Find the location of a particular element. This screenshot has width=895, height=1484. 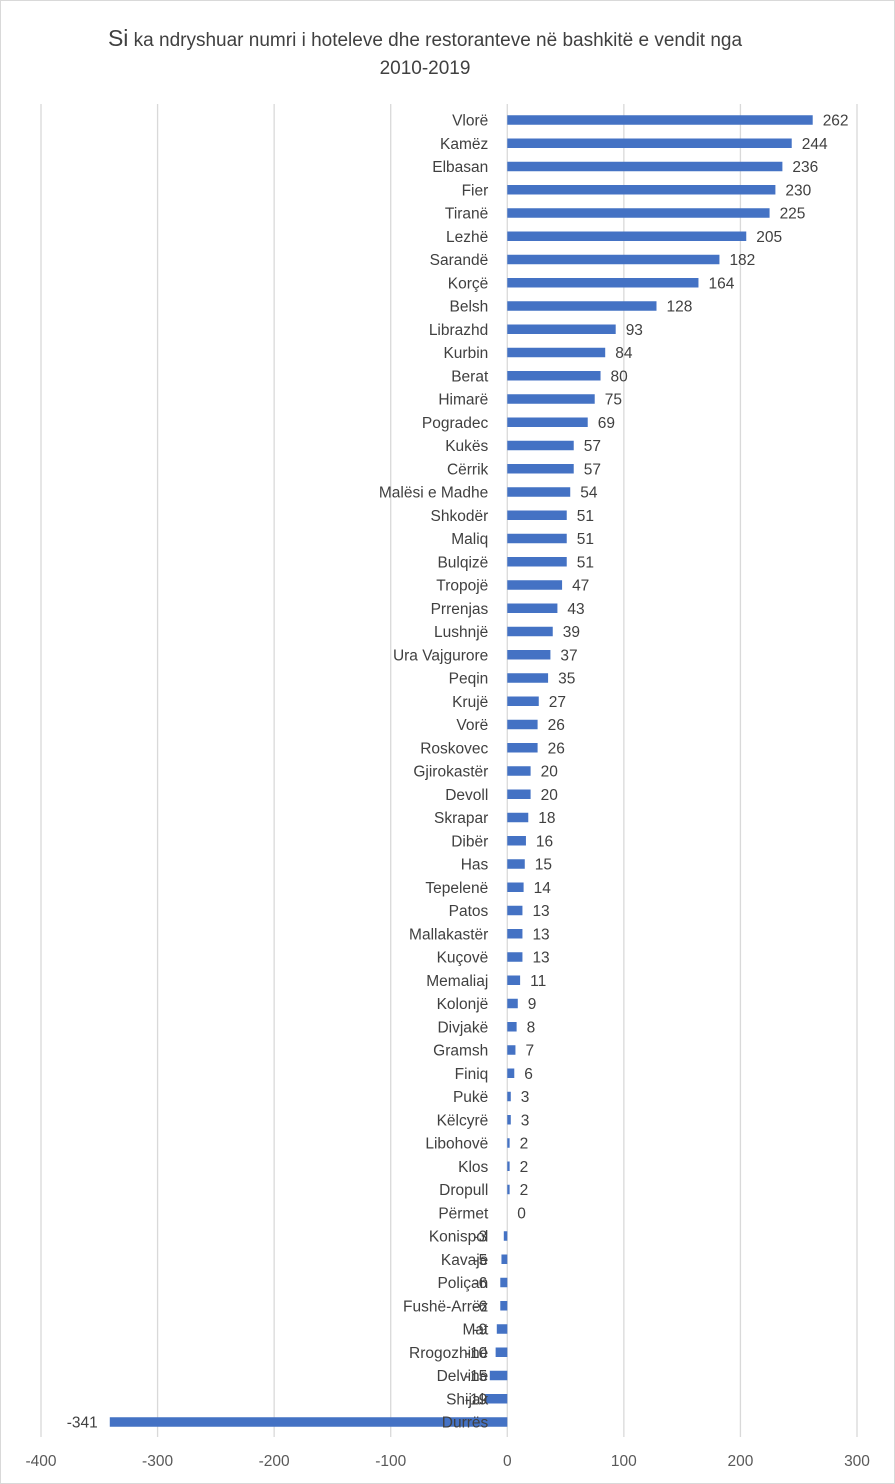

category-label: Pogradec is located at coordinates (455, 423).